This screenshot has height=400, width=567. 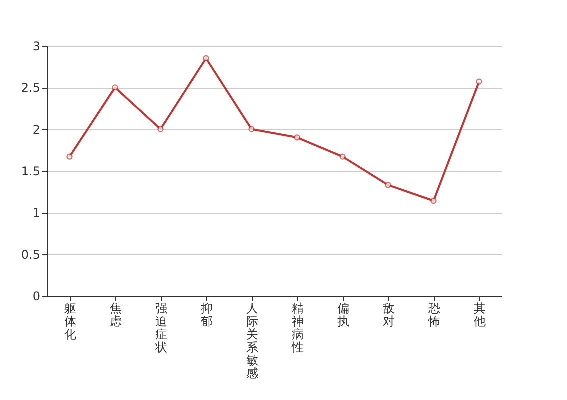 I want to click on x-tick-label: 偏执, so click(x=343, y=315).